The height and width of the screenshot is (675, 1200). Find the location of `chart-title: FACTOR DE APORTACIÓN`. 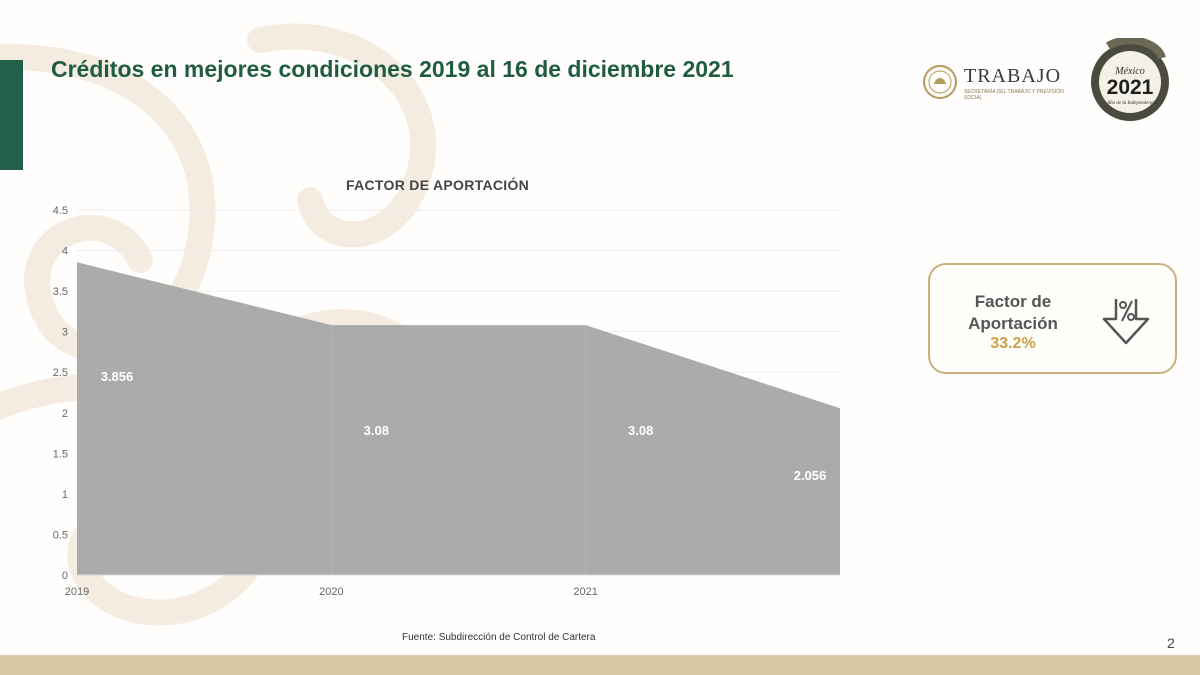

chart-title: FACTOR DE APORTACIÓN is located at coordinates (438, 185).